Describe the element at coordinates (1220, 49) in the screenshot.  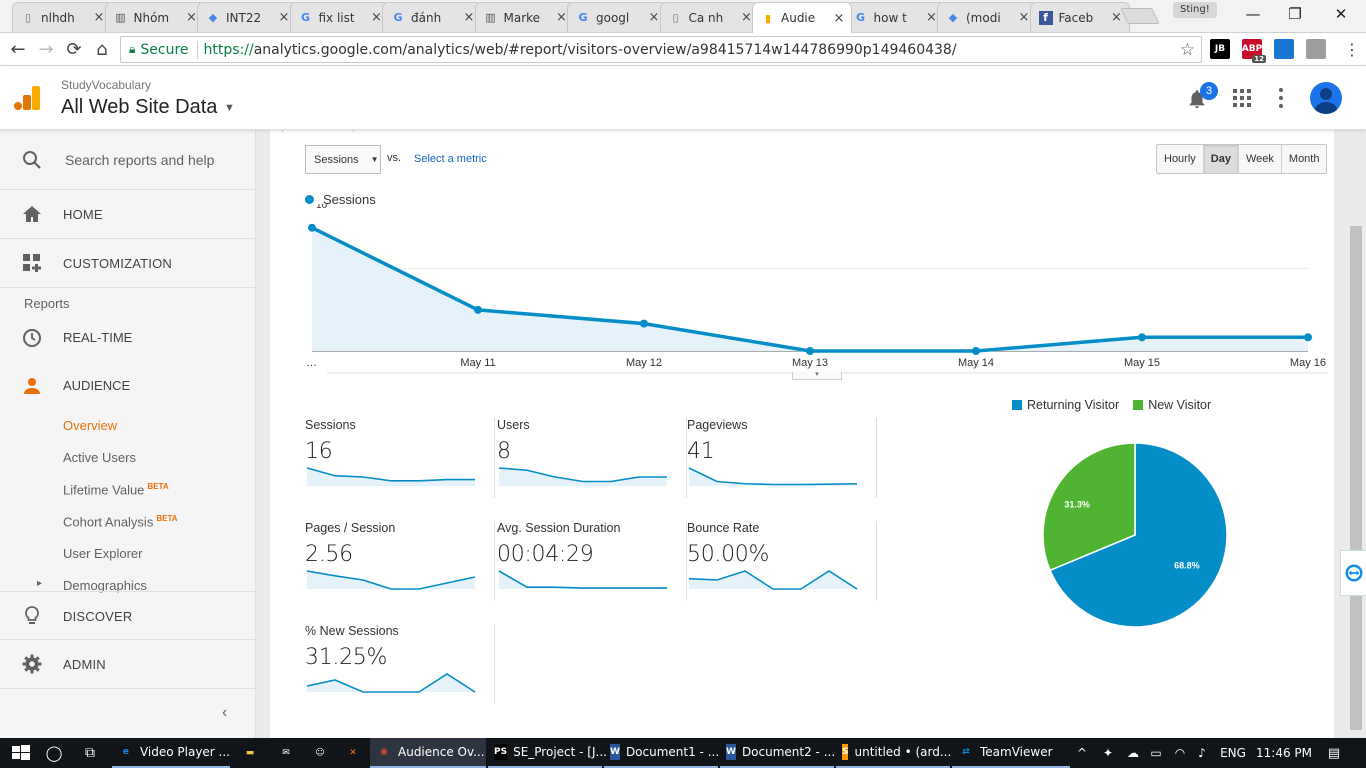
I see `jetbrains-icon: JB` at that location.